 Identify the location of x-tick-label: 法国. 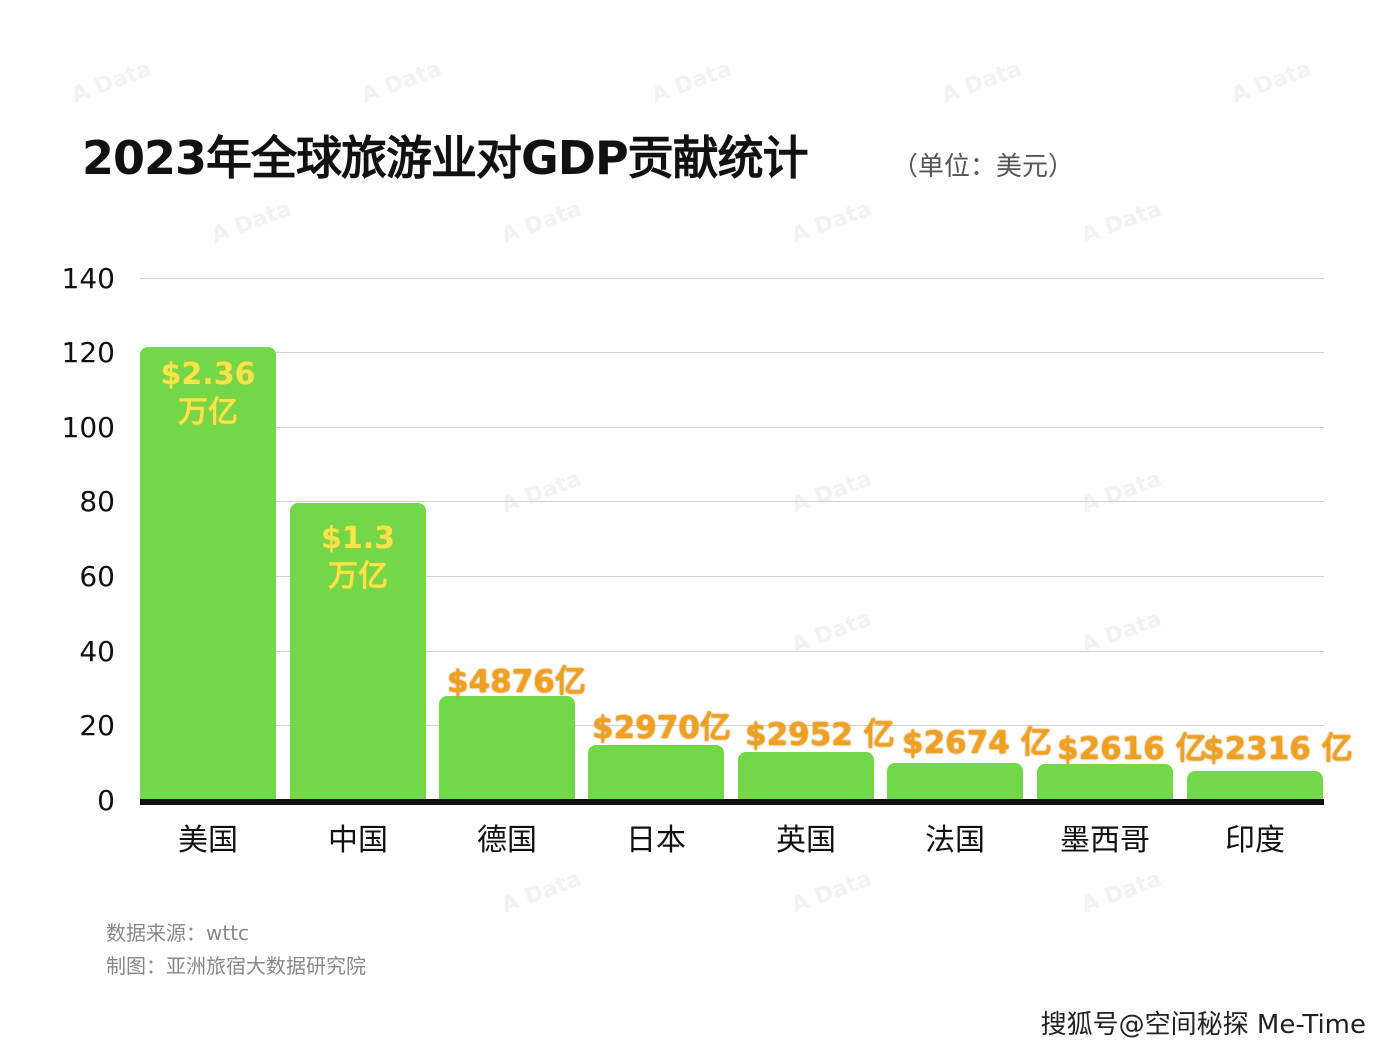
(955, 840).